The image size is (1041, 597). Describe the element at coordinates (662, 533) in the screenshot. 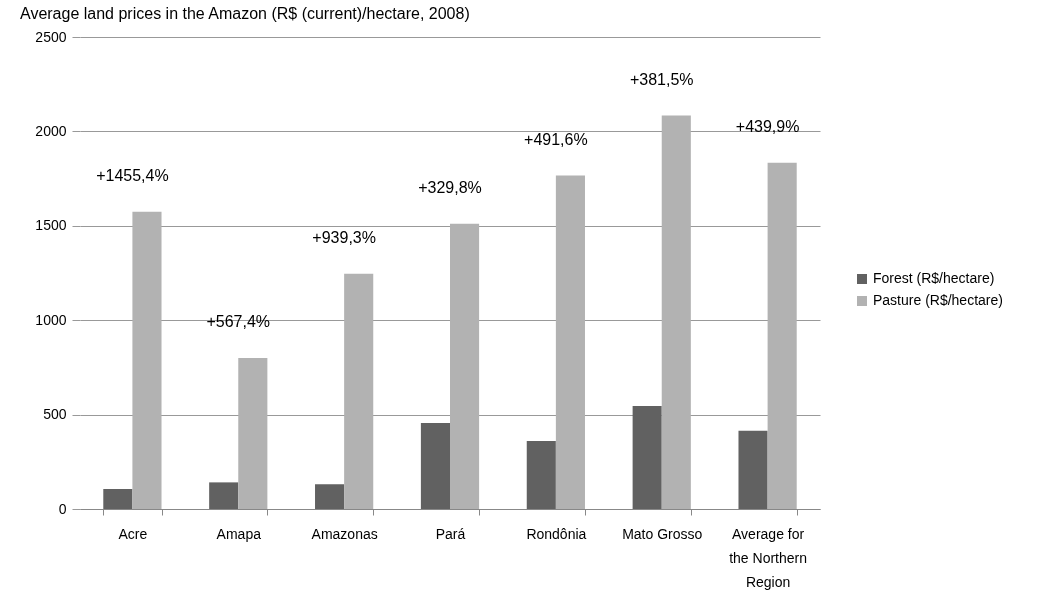

I see `x-tick-label: Mato Grosso` at that location.